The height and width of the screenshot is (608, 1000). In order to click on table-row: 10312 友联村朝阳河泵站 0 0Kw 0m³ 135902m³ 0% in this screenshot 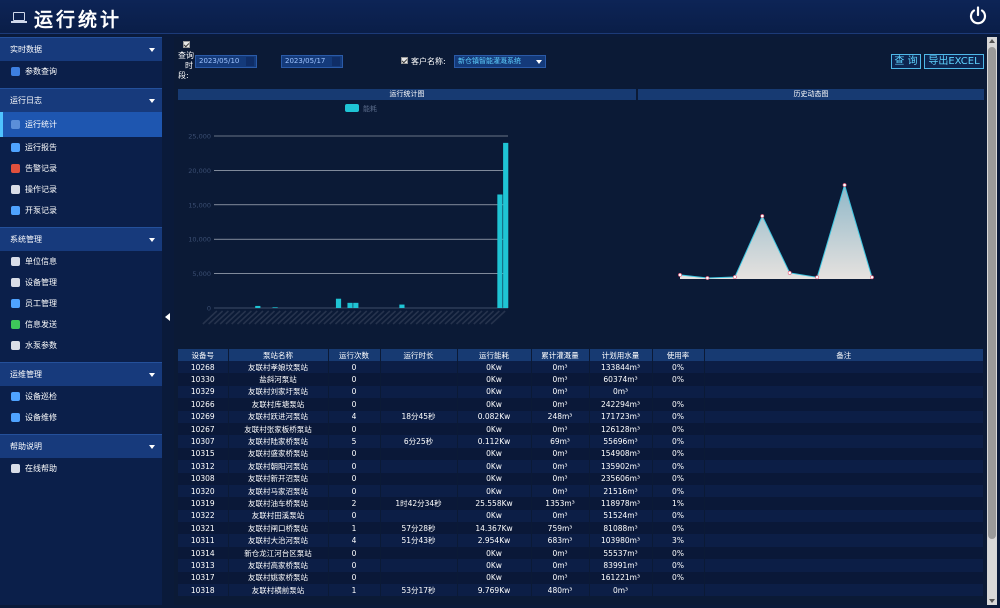, I will do `click(581, 466)`.